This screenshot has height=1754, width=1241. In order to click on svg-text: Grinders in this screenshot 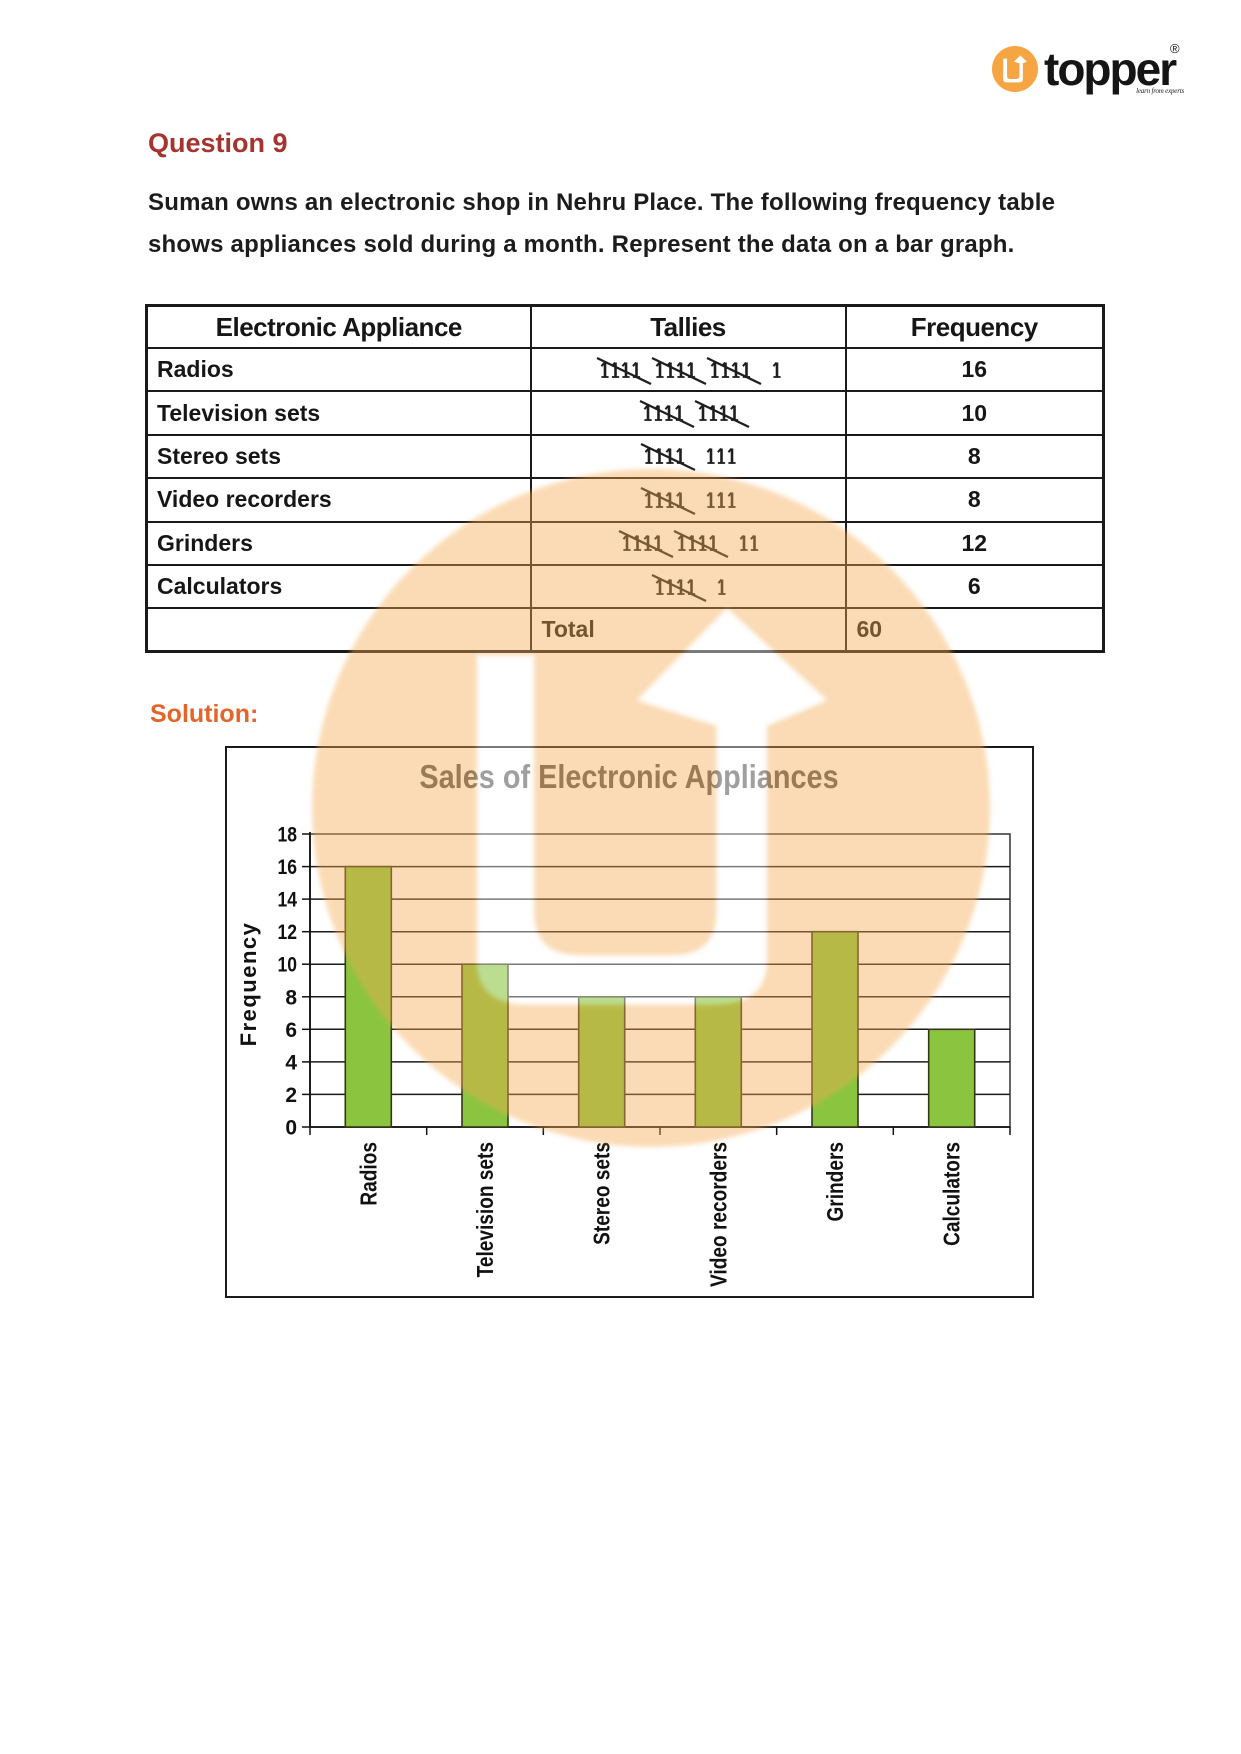, I will do `click(835, 1182)`.